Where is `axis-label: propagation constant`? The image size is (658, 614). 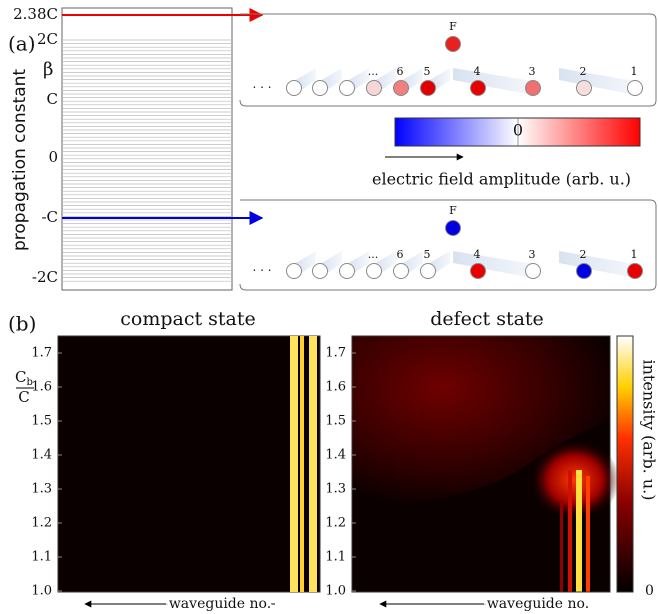
axis-label: propagation constant is located at coordinates (20, 160).